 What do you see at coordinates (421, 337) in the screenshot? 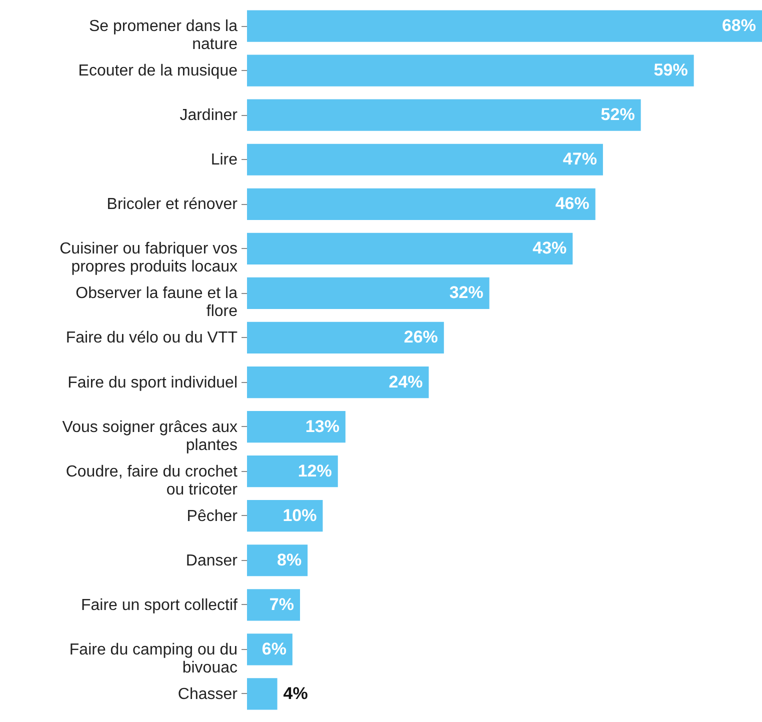
I see `data-label: 26%` at bounding box center [421, 337].